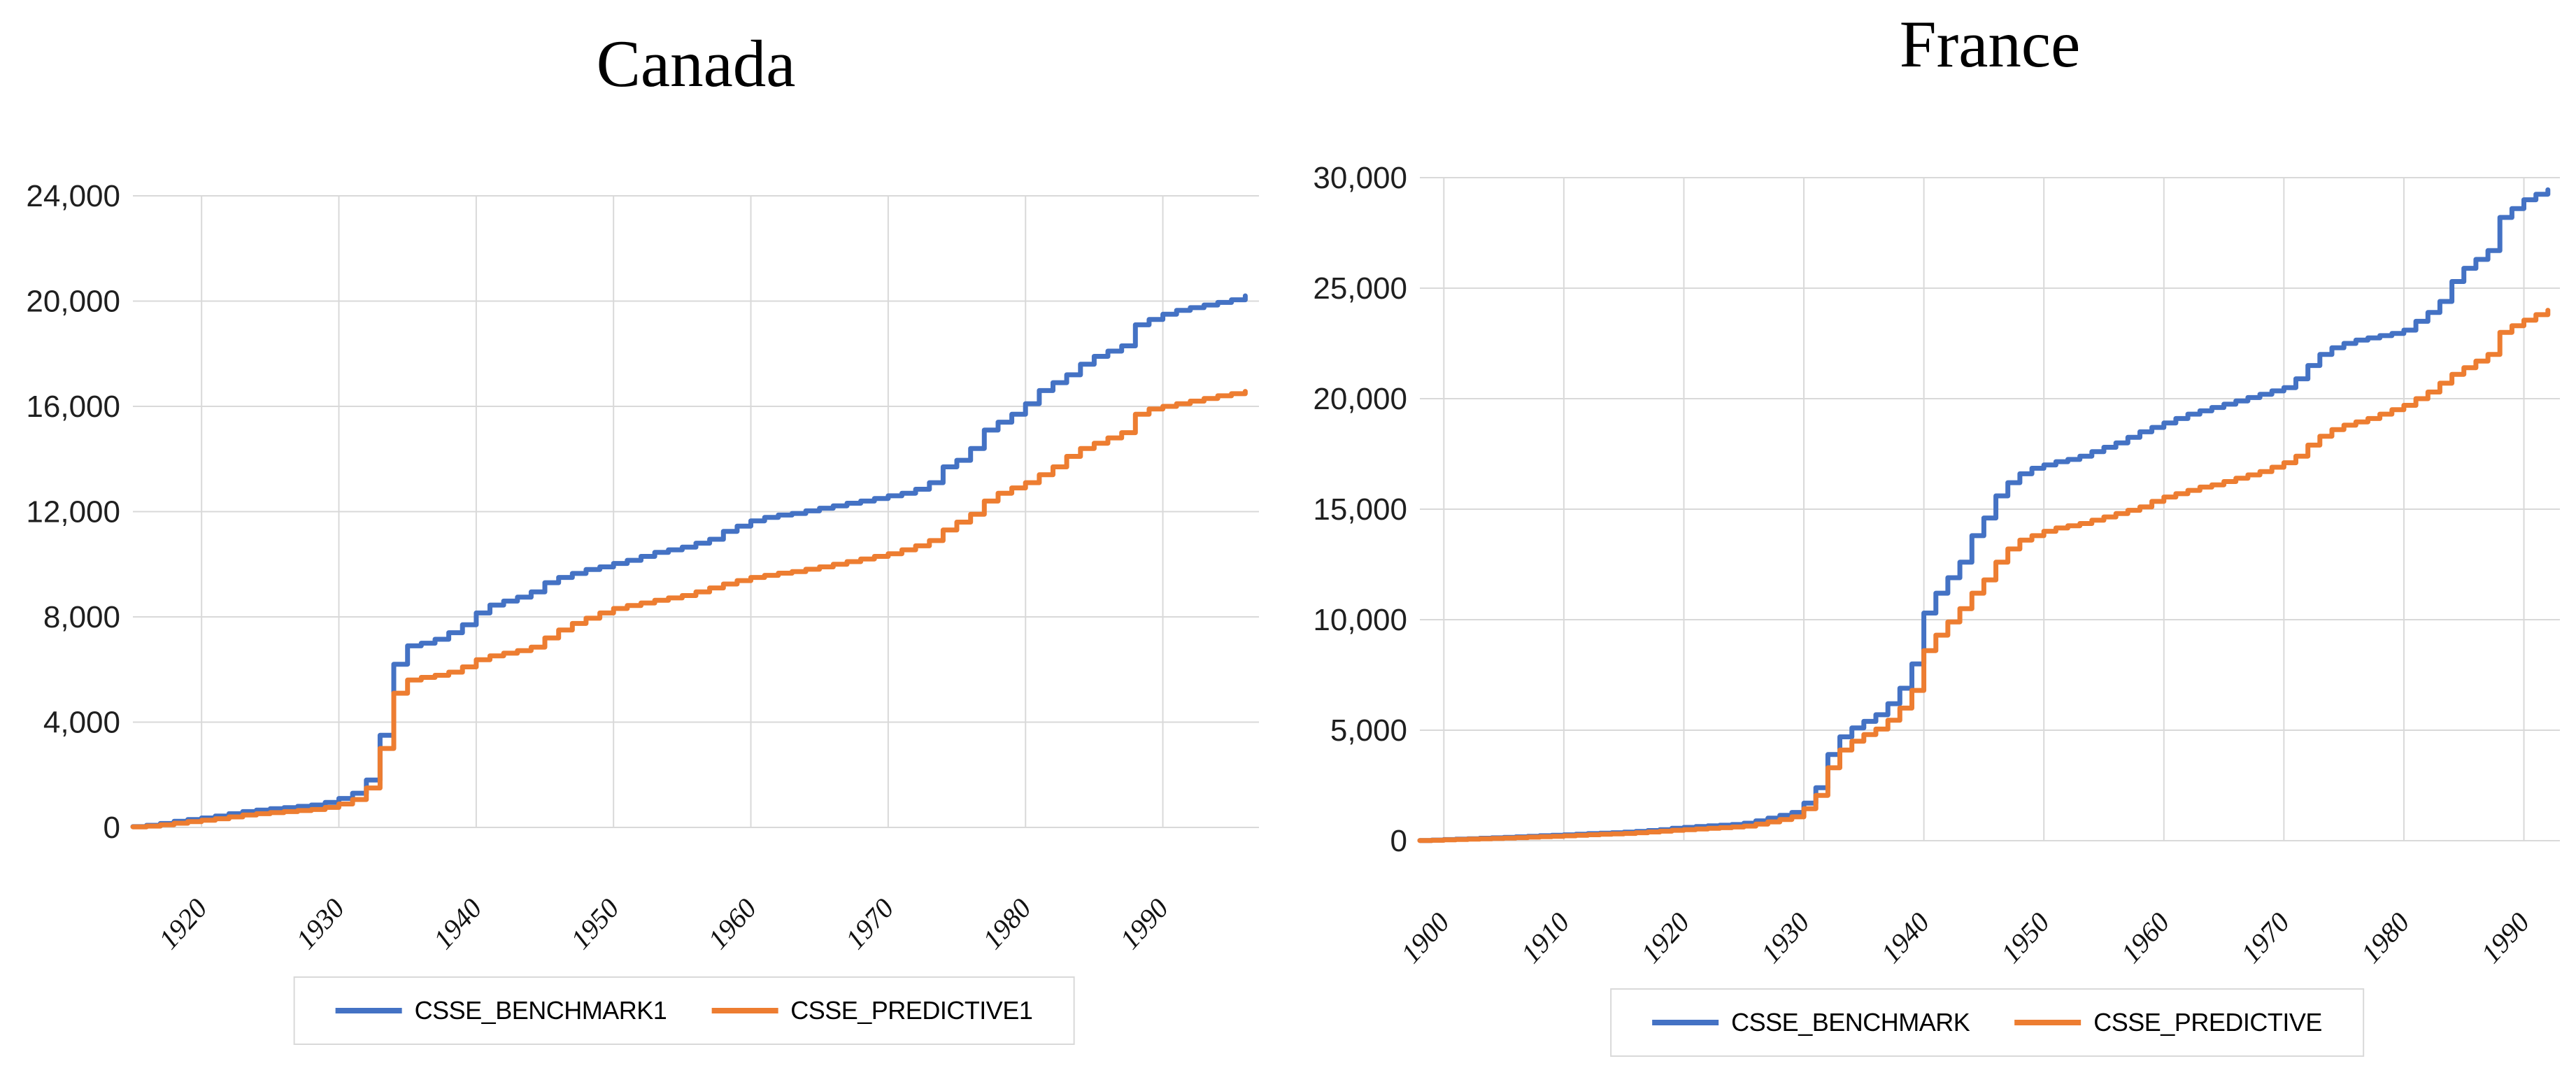  Describe the element at coordinates (1987, 1022) in the screenshot. I see `legend-france: CSSE_BENCHMARK CSSE_PREDICTIVE` at that location.